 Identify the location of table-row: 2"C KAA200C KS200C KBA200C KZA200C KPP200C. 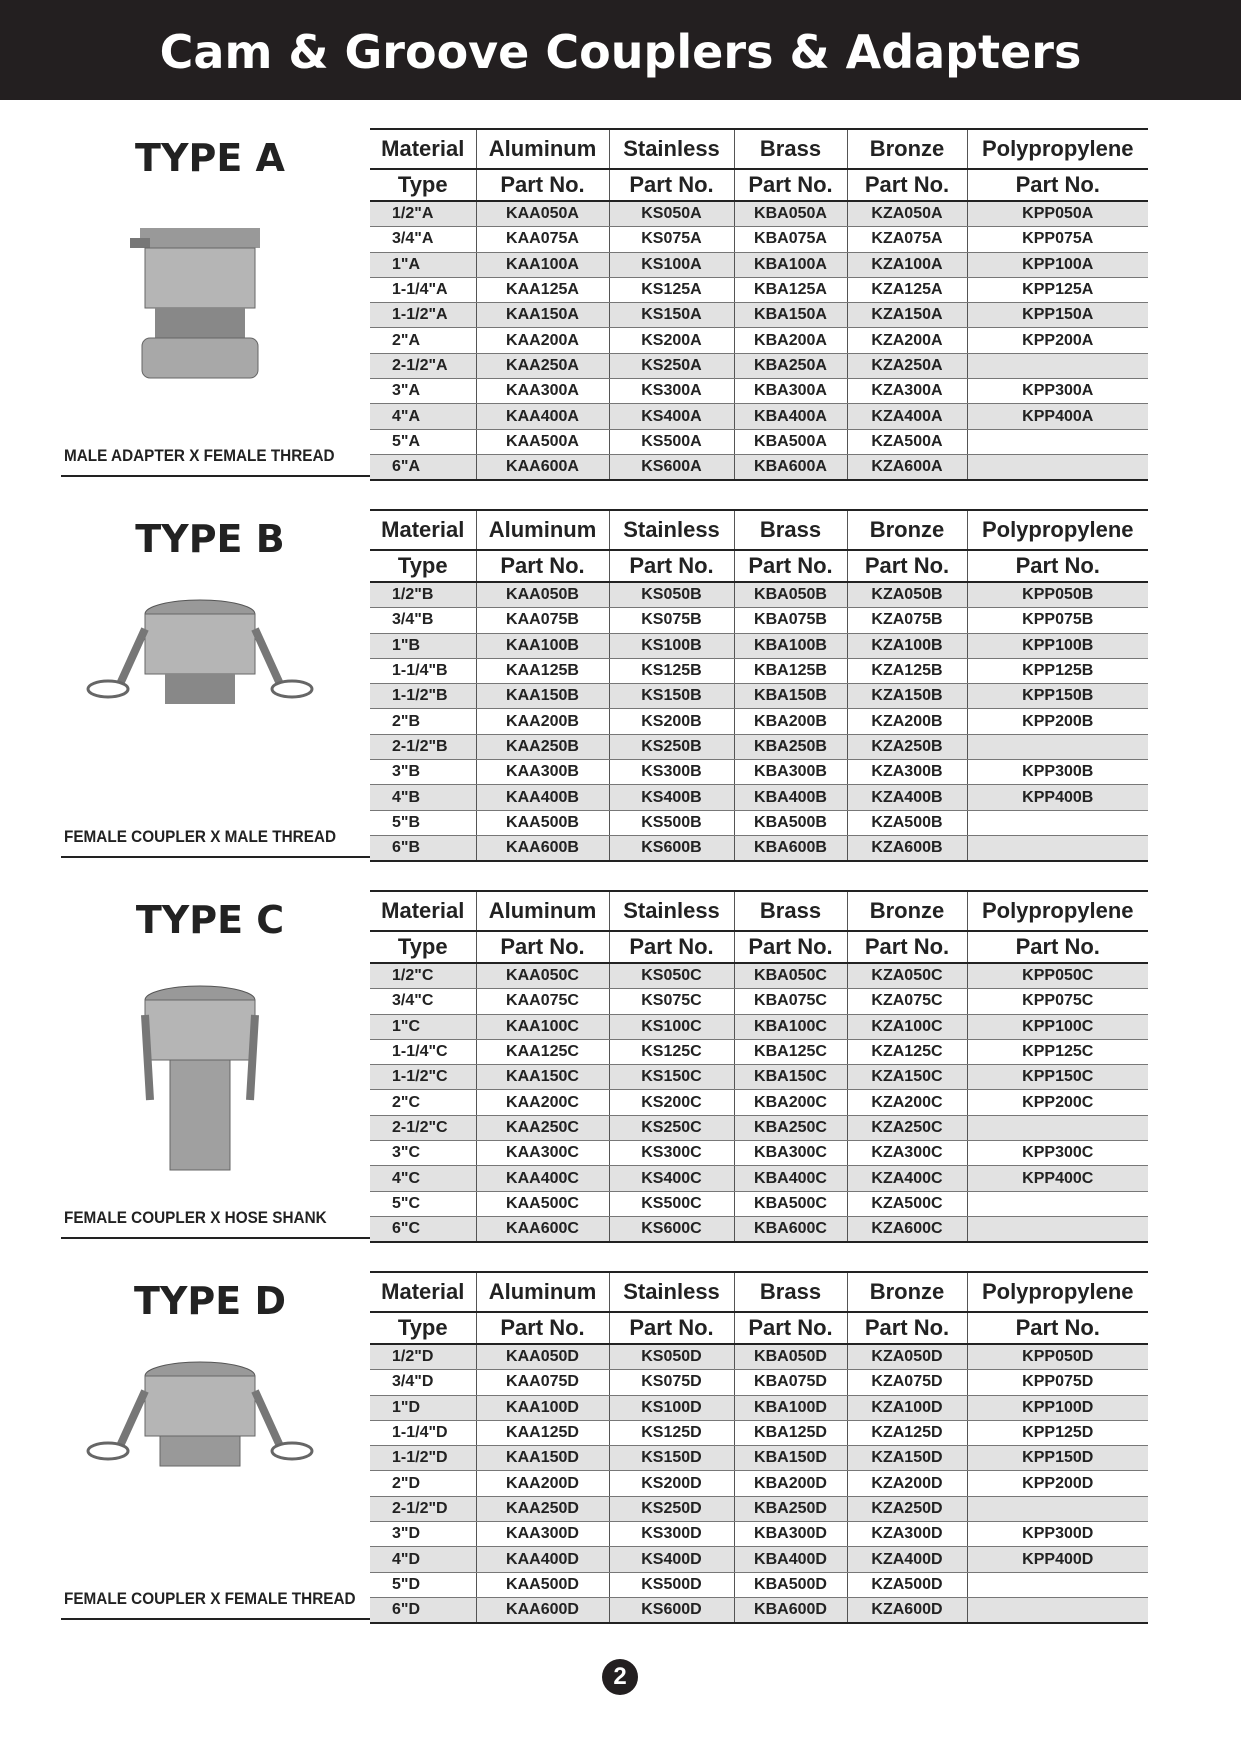
(759, 1102).